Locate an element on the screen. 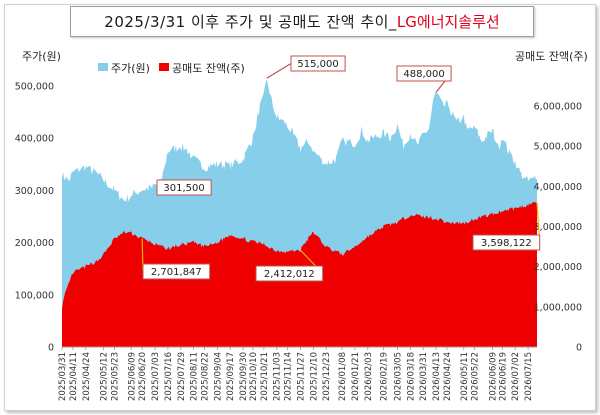 This screenshot has height=415, width=600. left-tick-label: 400,000 is located at coordinates (34, 139).